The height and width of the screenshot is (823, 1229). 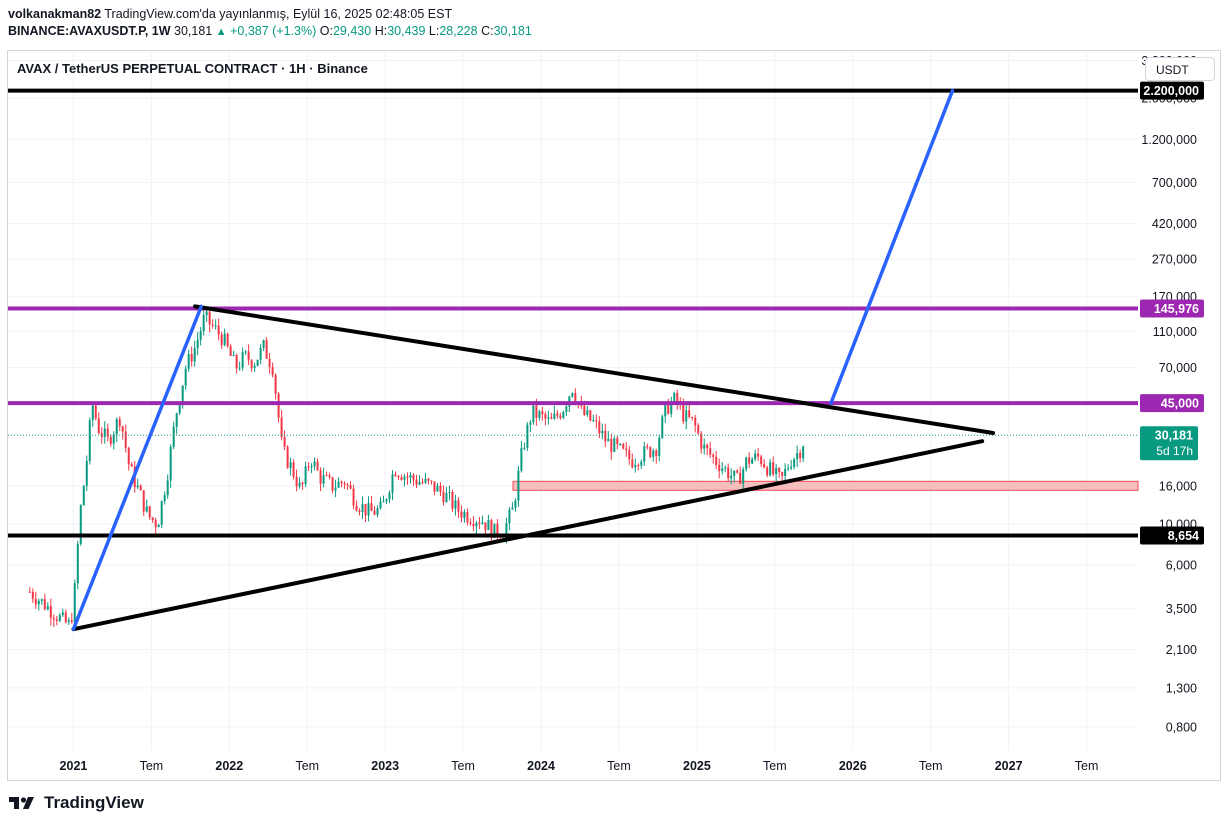 What do you see at coordinates (1174, 260) in the screenshot?
I see `y-tick-label: 270,000` at bounding box center [1174, 260].